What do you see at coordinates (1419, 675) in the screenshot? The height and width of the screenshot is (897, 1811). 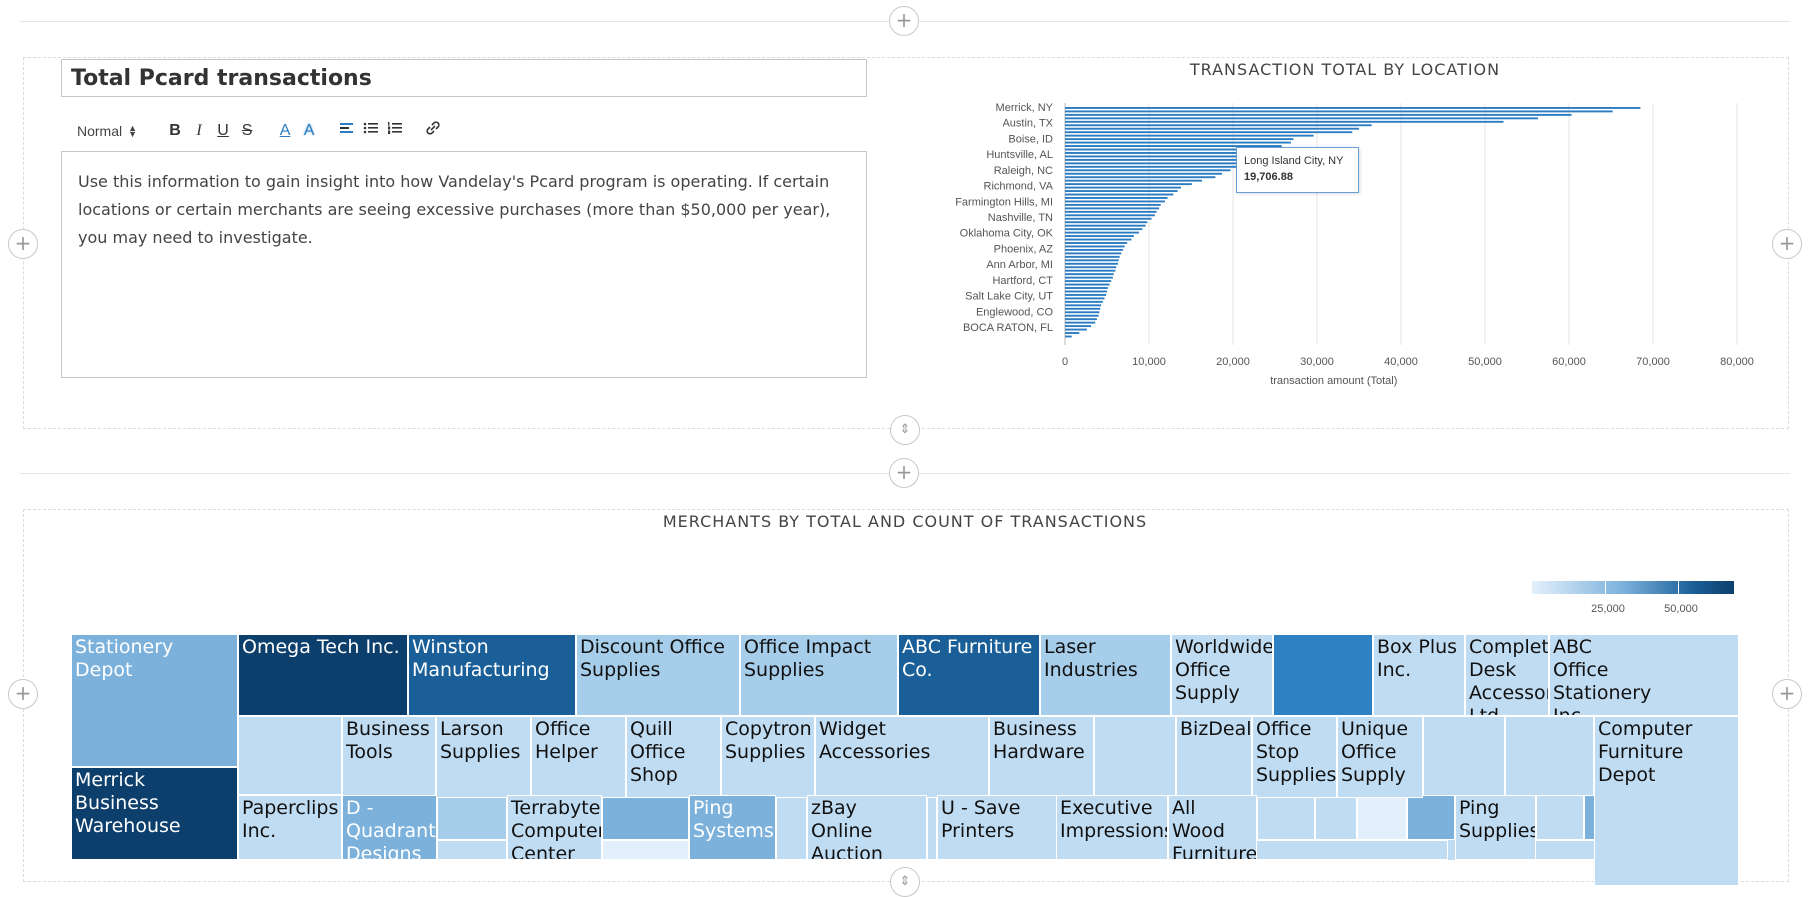 I see `treemap-cell: Box Plus Inc.` at bounding box center [1419, 675].